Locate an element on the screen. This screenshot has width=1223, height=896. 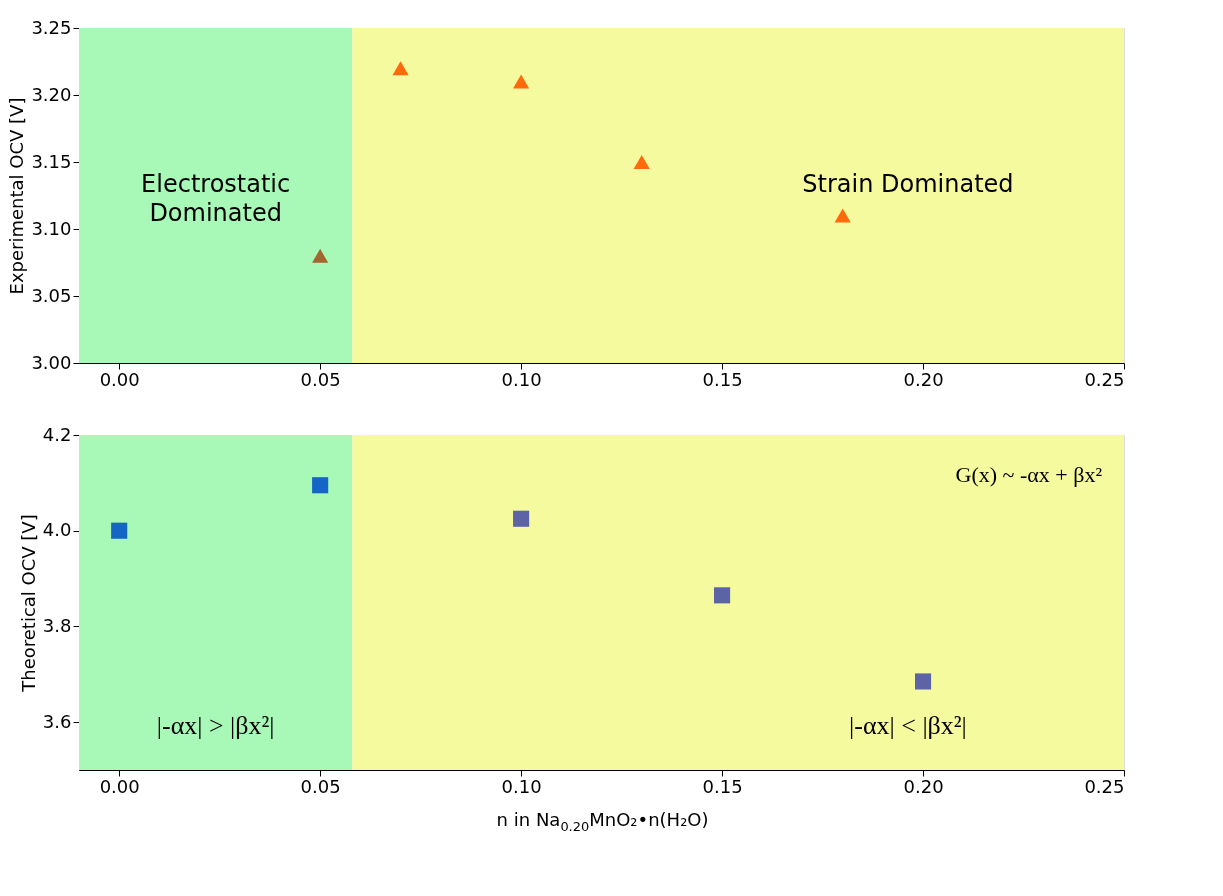
band-label: |-αx| > |βx²| is located at coordinates (215, 726).